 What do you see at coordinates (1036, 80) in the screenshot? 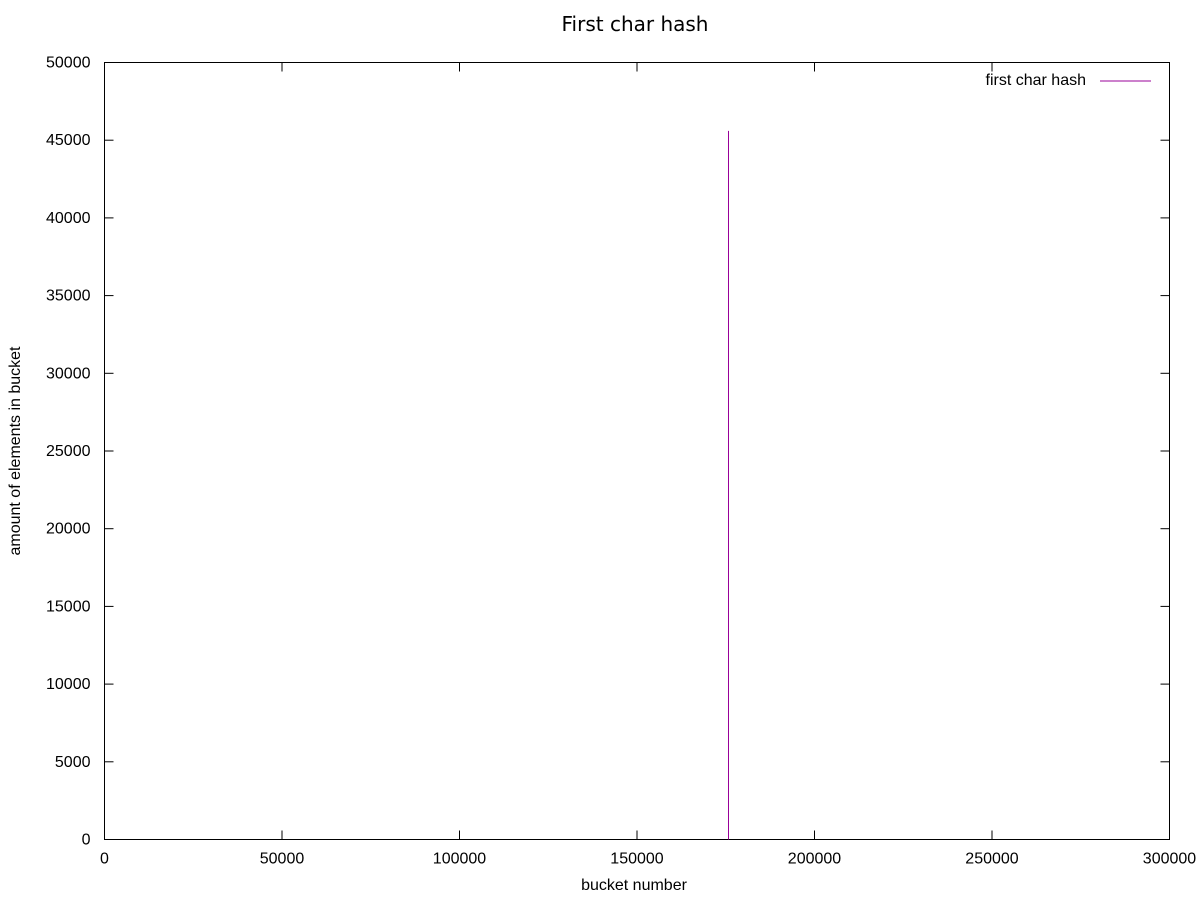
I see `legend-label: first char hash` at bounding box center [1036, 80].